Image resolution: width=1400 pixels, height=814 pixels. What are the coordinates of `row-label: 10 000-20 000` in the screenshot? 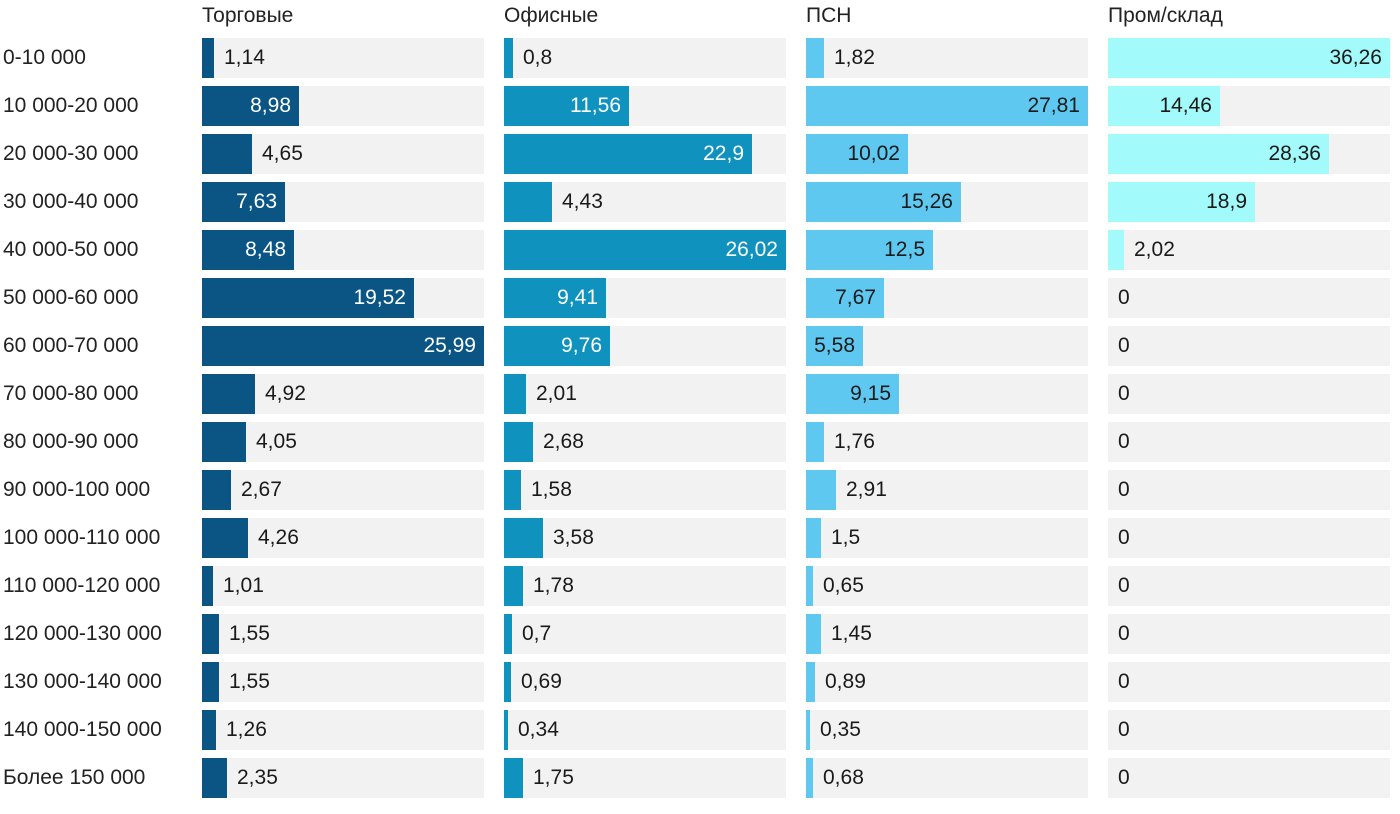 It's located at (71, 105).